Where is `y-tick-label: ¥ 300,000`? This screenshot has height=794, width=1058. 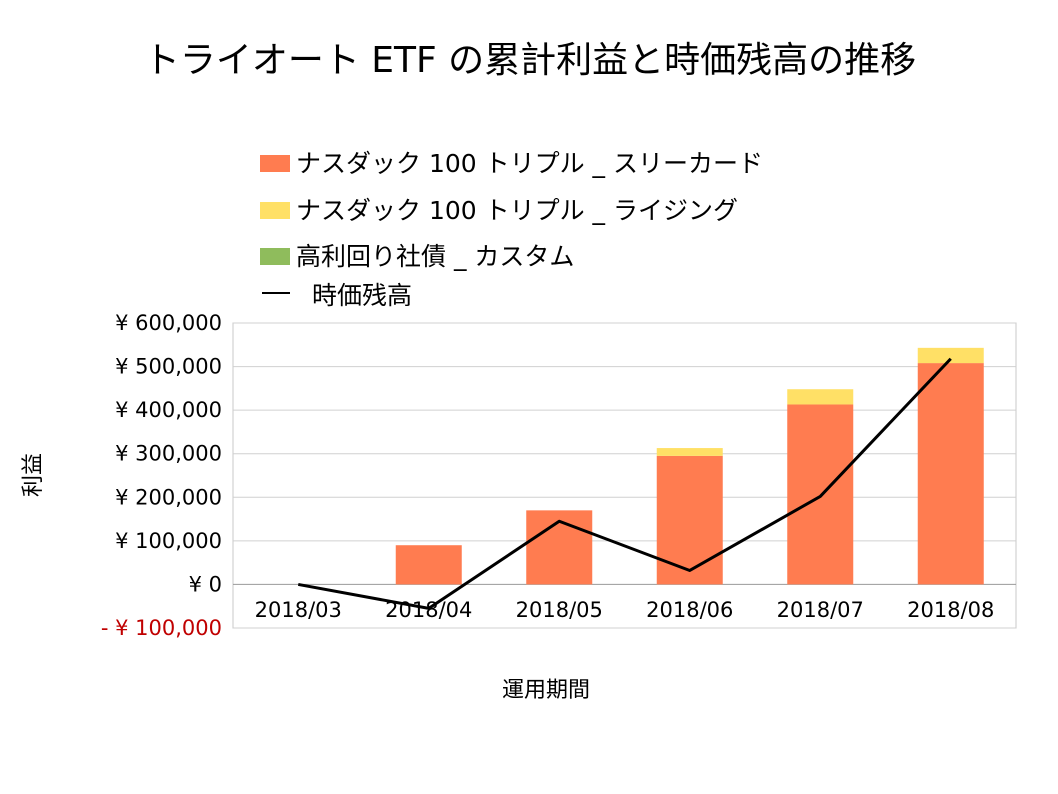 y-tick-label: ¥ 300,000 is located at coordinates (168, 454).